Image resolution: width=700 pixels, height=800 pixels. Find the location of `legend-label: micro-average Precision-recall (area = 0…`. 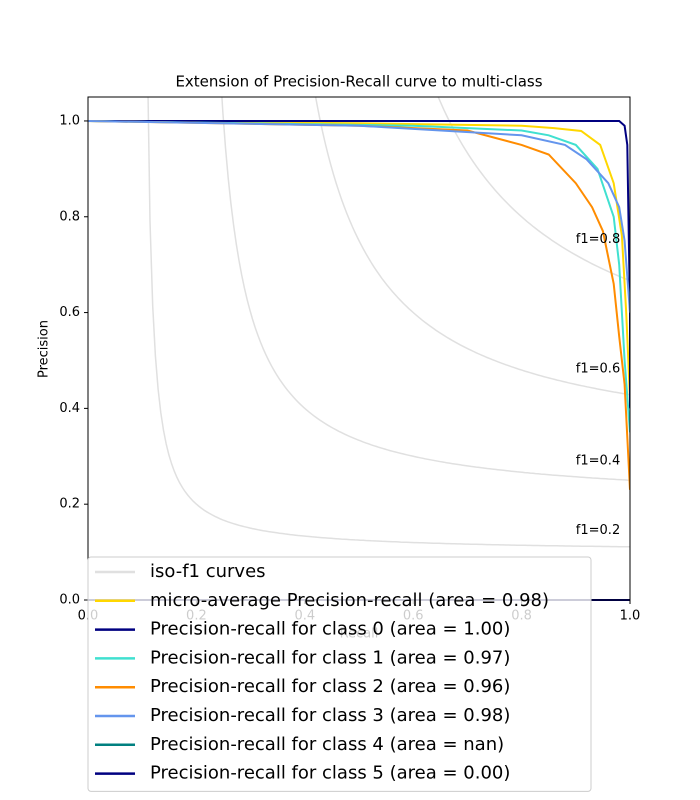

legend-label: micro-average Precision-recall (area = 0… is located at coordinates (349, 600).